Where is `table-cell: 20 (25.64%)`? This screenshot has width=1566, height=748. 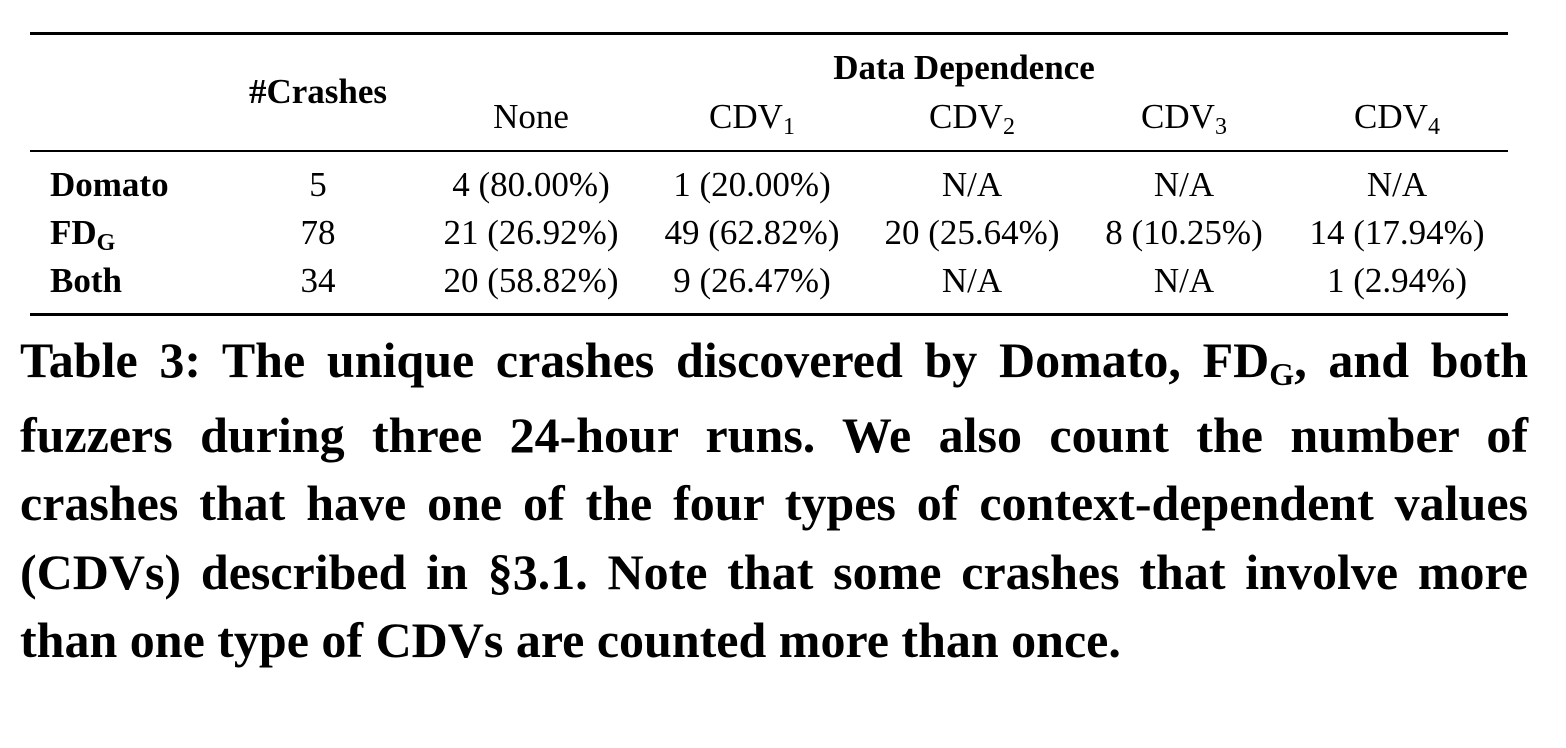
table-cell: 20 (25.64%) is located at coordinates (972, 232).